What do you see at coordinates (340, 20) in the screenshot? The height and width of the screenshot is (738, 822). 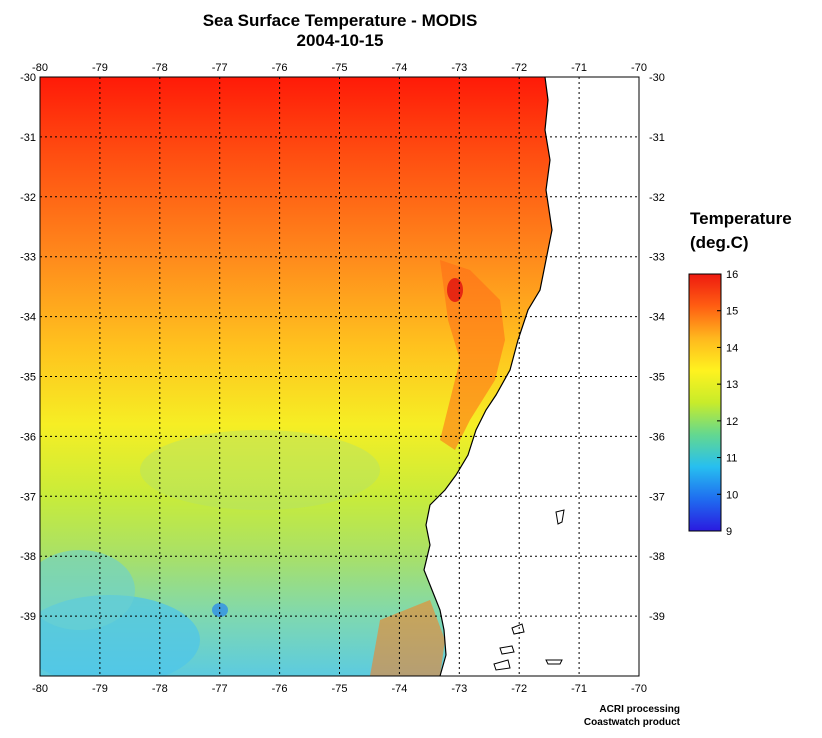 I see `map-title: Sea Surface Temperature - MODIS` at bounding box center [340, 20].